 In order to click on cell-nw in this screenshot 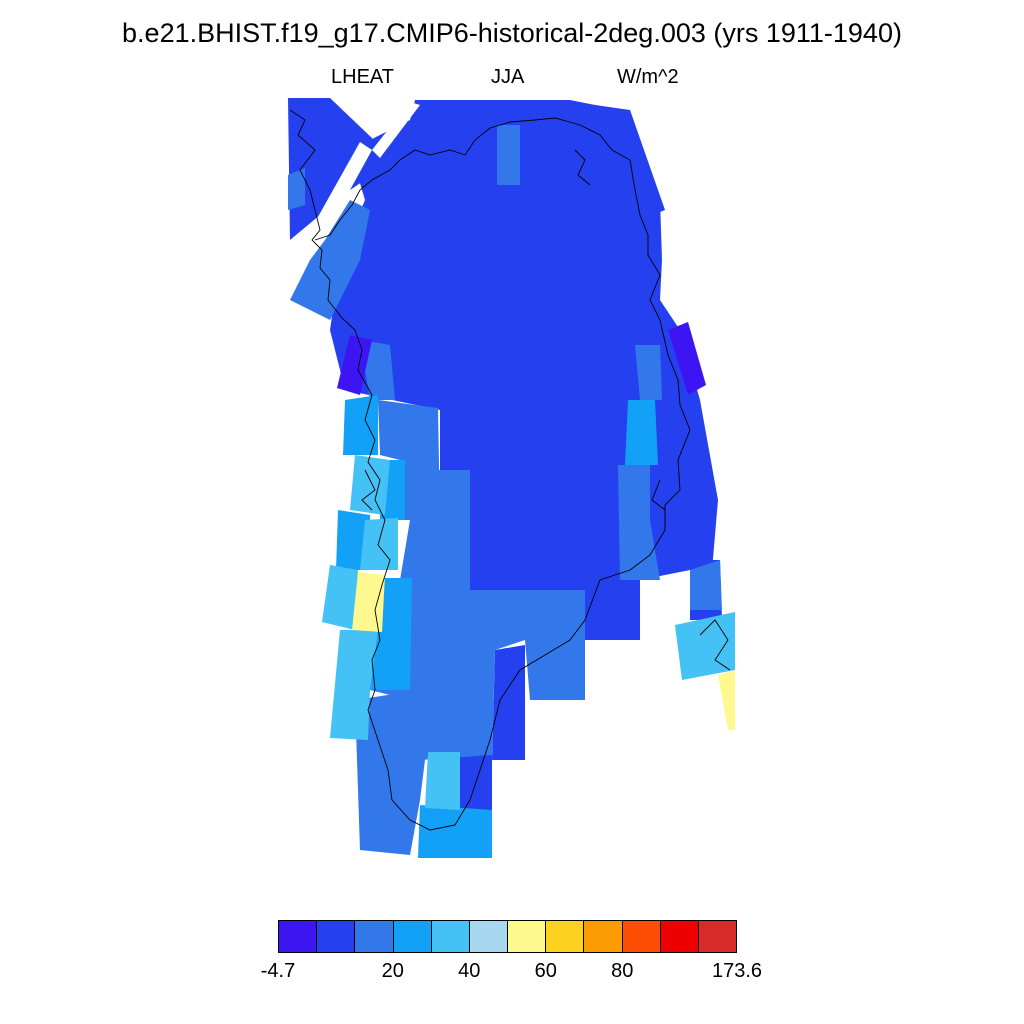, I will do `click(341, 169)`.